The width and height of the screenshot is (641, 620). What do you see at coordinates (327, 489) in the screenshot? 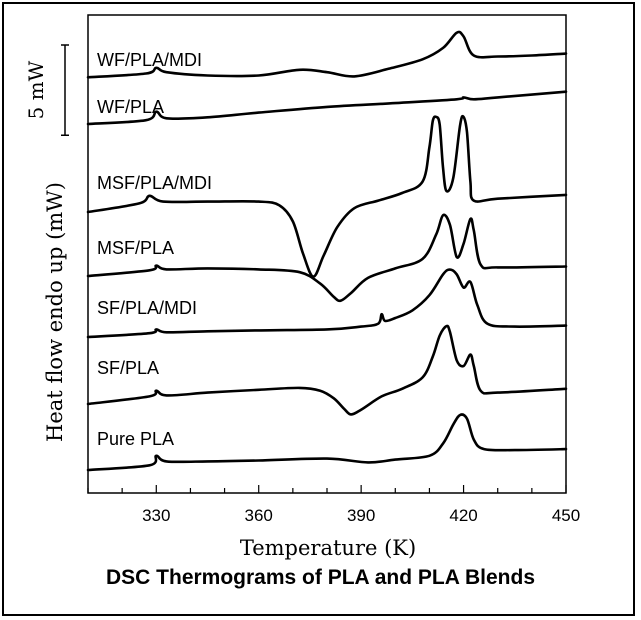
I see `x-axis-ticks` at bounding box center [327, 489].